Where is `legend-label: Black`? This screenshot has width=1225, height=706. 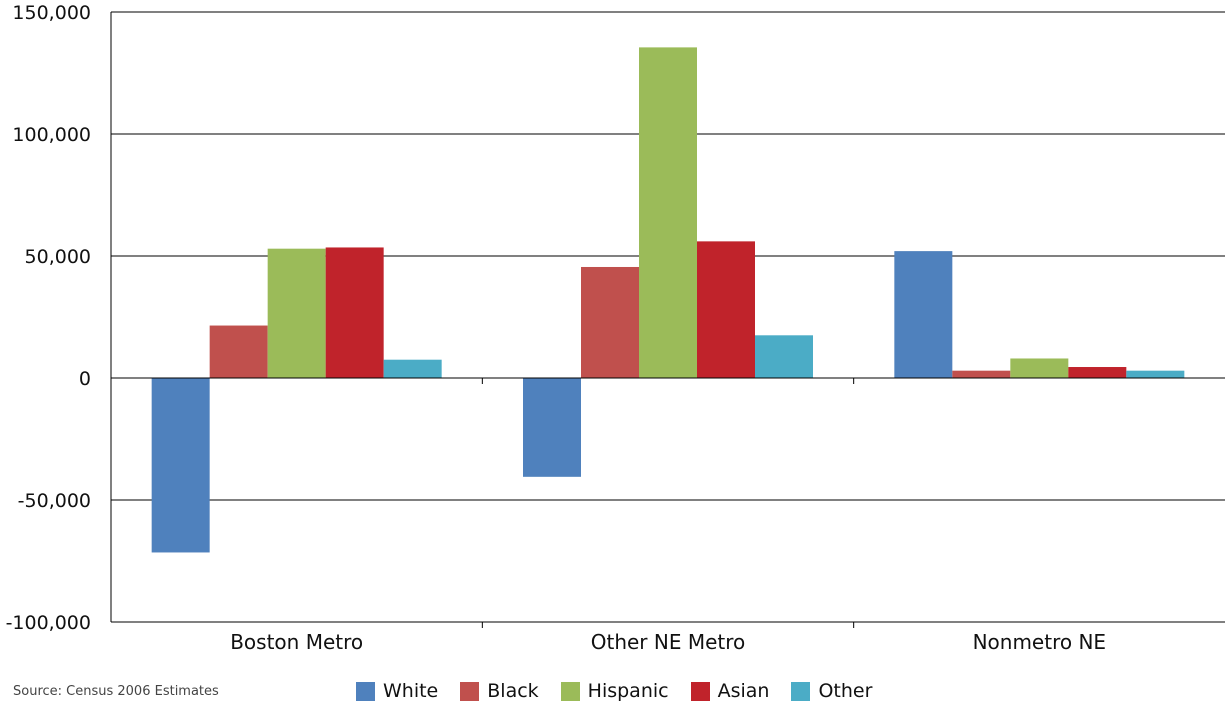 legend-label: Black is located at coordinates (513, 691).